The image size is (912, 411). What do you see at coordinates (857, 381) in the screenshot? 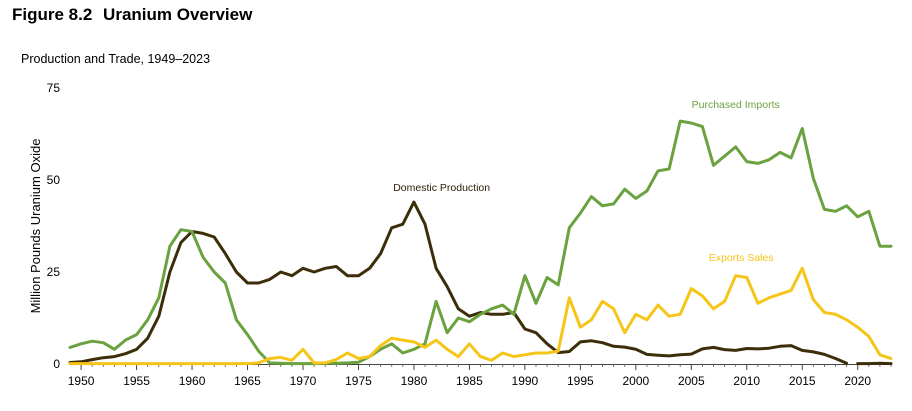
I see `x-tick-label: 2020` at bounding box center [857, 381].